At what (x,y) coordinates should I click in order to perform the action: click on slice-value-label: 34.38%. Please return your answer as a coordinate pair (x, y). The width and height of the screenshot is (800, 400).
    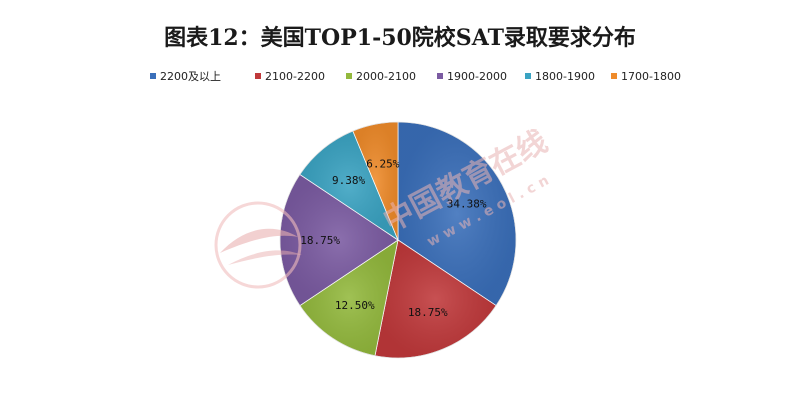
    Looking at the image, I should click on (467, 203).